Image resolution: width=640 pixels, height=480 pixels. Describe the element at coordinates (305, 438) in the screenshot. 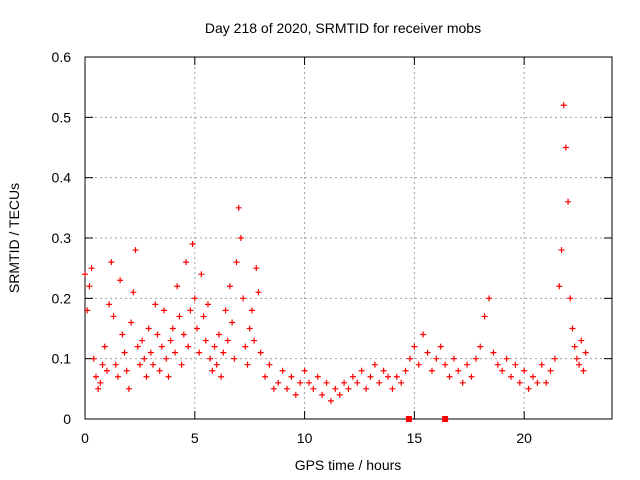

I see `x-tick-label: 10` at that location.